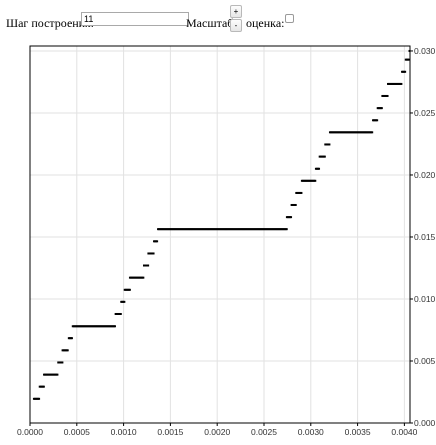  What do you see at coordinates (135, 19) in the screenshot?
I see `step-input` at bounding box center [135, 19].